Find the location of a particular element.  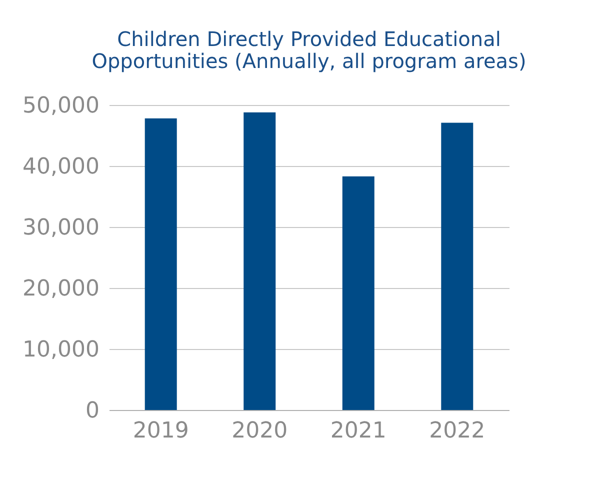

x-tick-label: 2021 is located at coordinates (358, 431).